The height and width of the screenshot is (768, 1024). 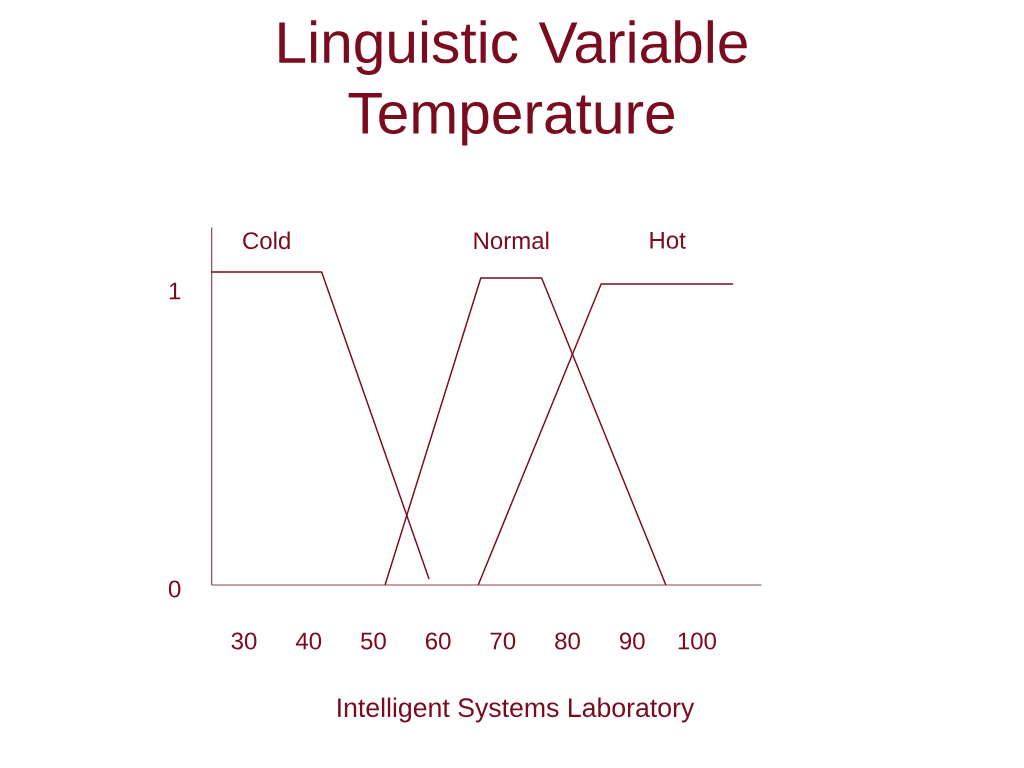 What do you see at coordinates (516, 710) in the screenshot?
I see `text: Intelligent Systems Laboratory` at bounding box center [516, 710].